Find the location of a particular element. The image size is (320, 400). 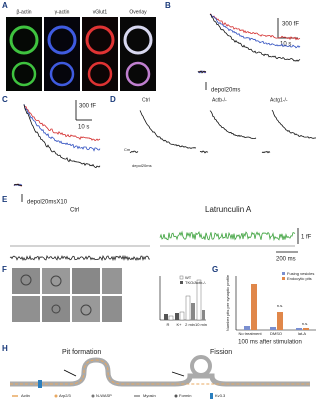

trace-label: Actg1-/- is located at coordinates (279, 100).